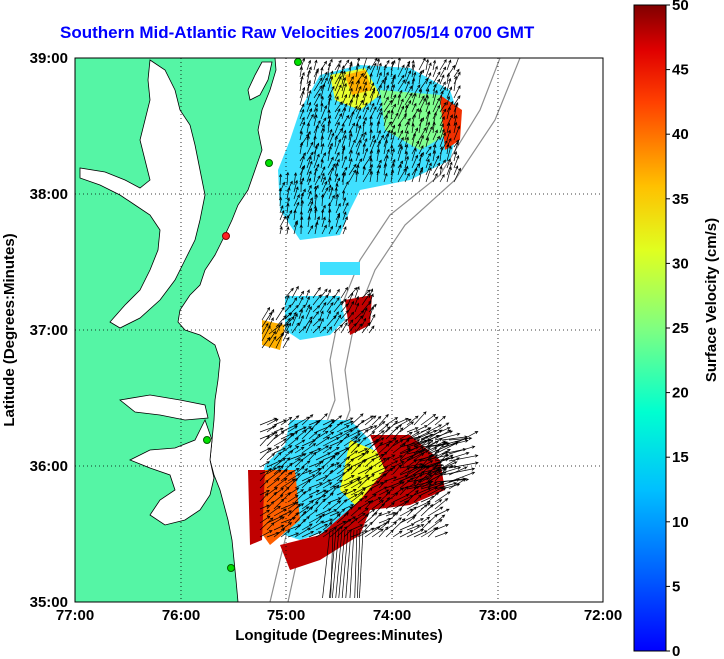 This screenshot has height=659, width=724. What do you see at coordinates (603, 615) in the screenshot?
I see `x-tick-label: 72:00` at bounding box center [603, 615].